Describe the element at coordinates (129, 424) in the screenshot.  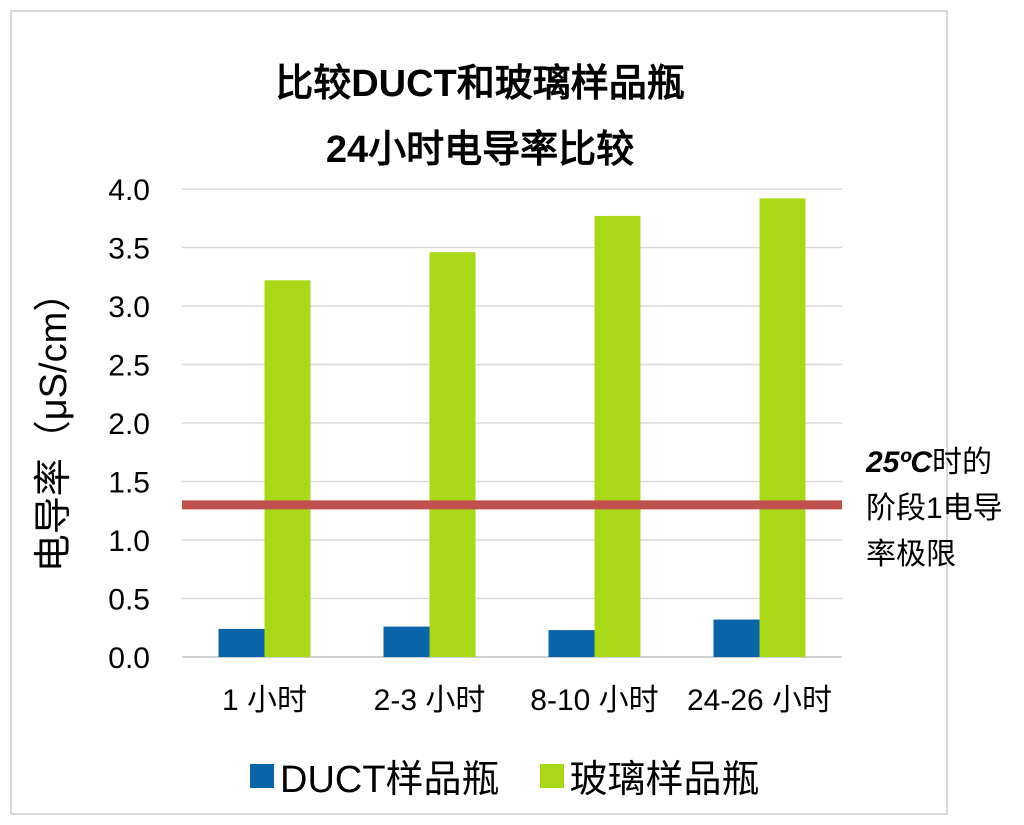
I see `y-tick-label: 2.0` at that location.